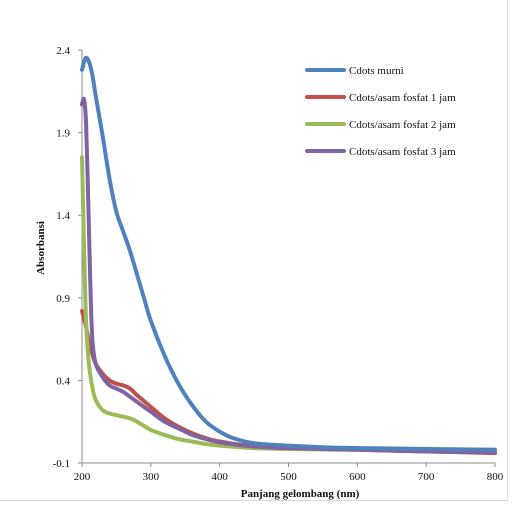 The image size is (513, 506). Describe the element at coordinates (63, 51) in the screenshot. I see `y-tick-label: 2.4` at that location.